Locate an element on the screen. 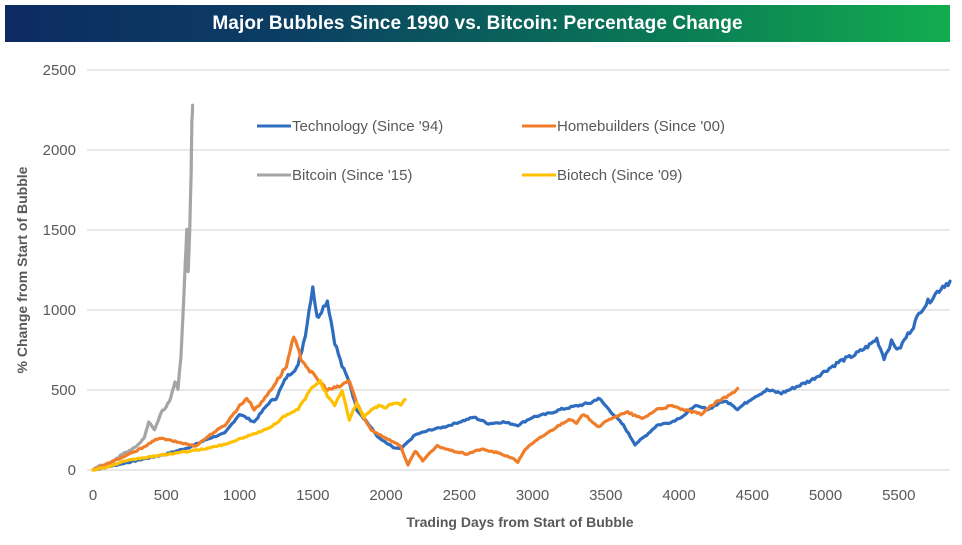  x-tick-label: 4500 is located at coordinates (752, 495).